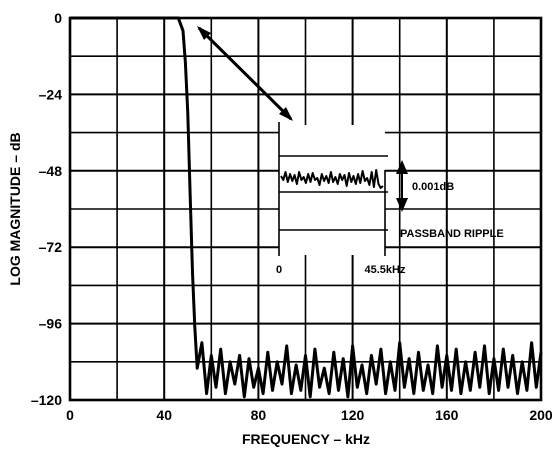 The height and width of the screenshot is (450, 558). What do you see at coordinates (204, 33) in the screenshot?
I see `zoom-arrow-head-start` at bounding box center [204, 33].